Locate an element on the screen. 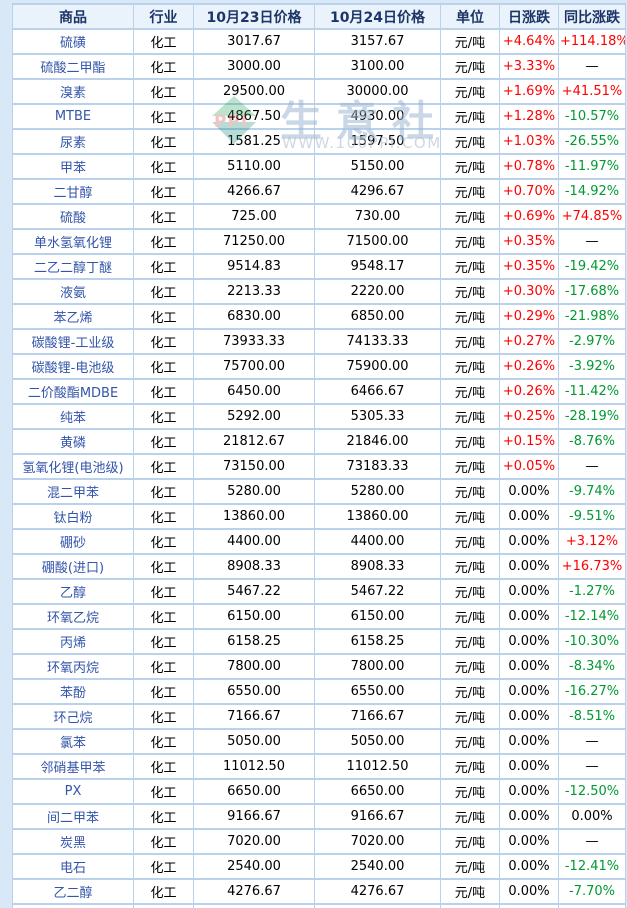 The height and width of the screenshot is (908, 627). day-change-cell: +0.35% is located at coordinates (529, 266).